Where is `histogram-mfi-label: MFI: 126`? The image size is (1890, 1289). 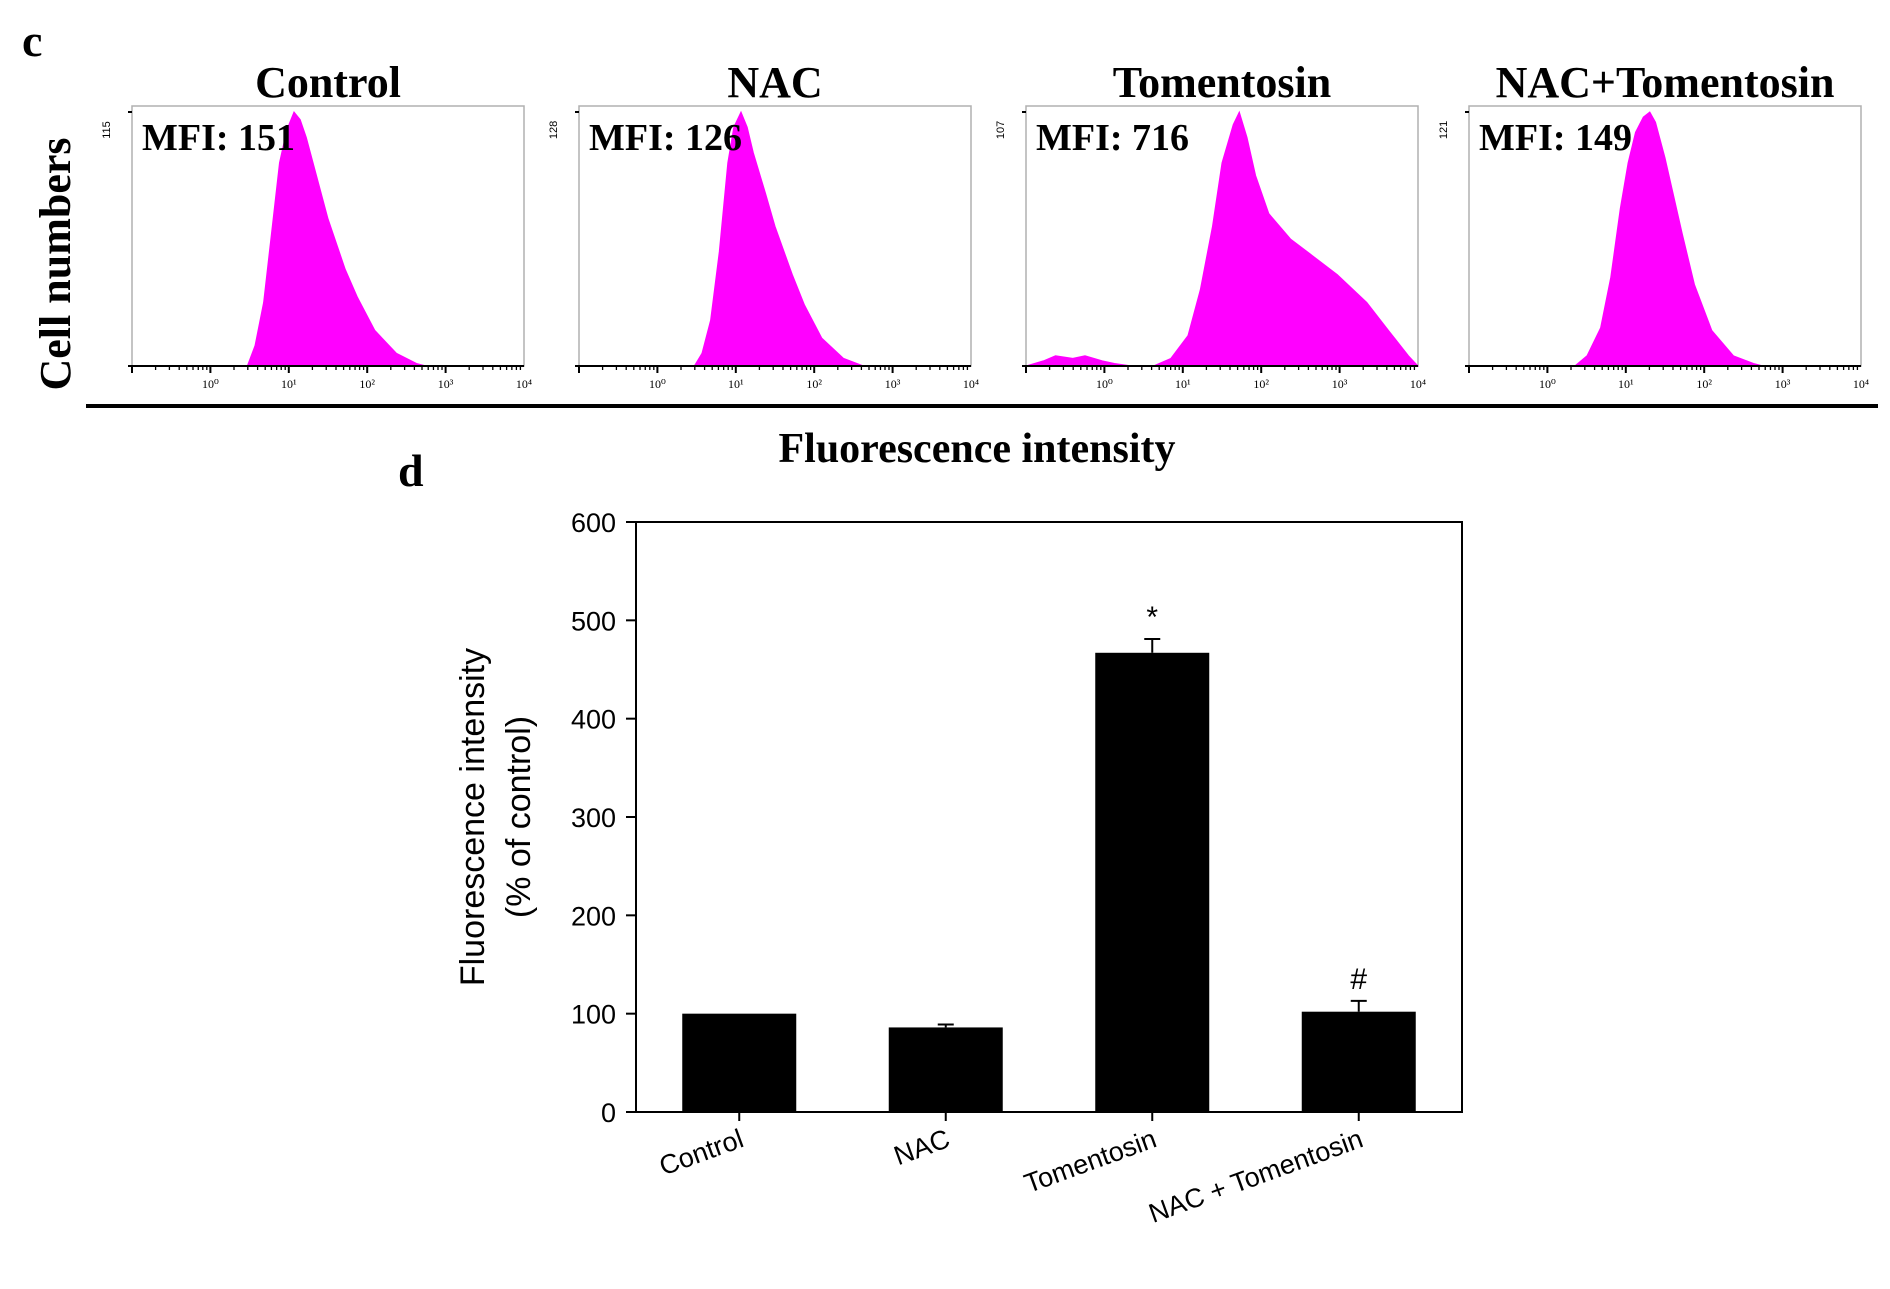 histogram-mfi-label: MFI: 126 is located at coordinates (665, 138).